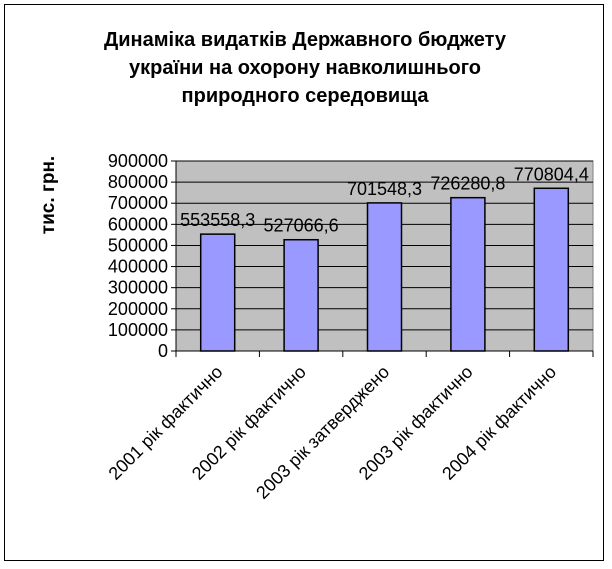  What do you see at coordinates (138, 182) in the screenshot?
I see `y-tick-label: 800000` at bounding box center [138, 182].